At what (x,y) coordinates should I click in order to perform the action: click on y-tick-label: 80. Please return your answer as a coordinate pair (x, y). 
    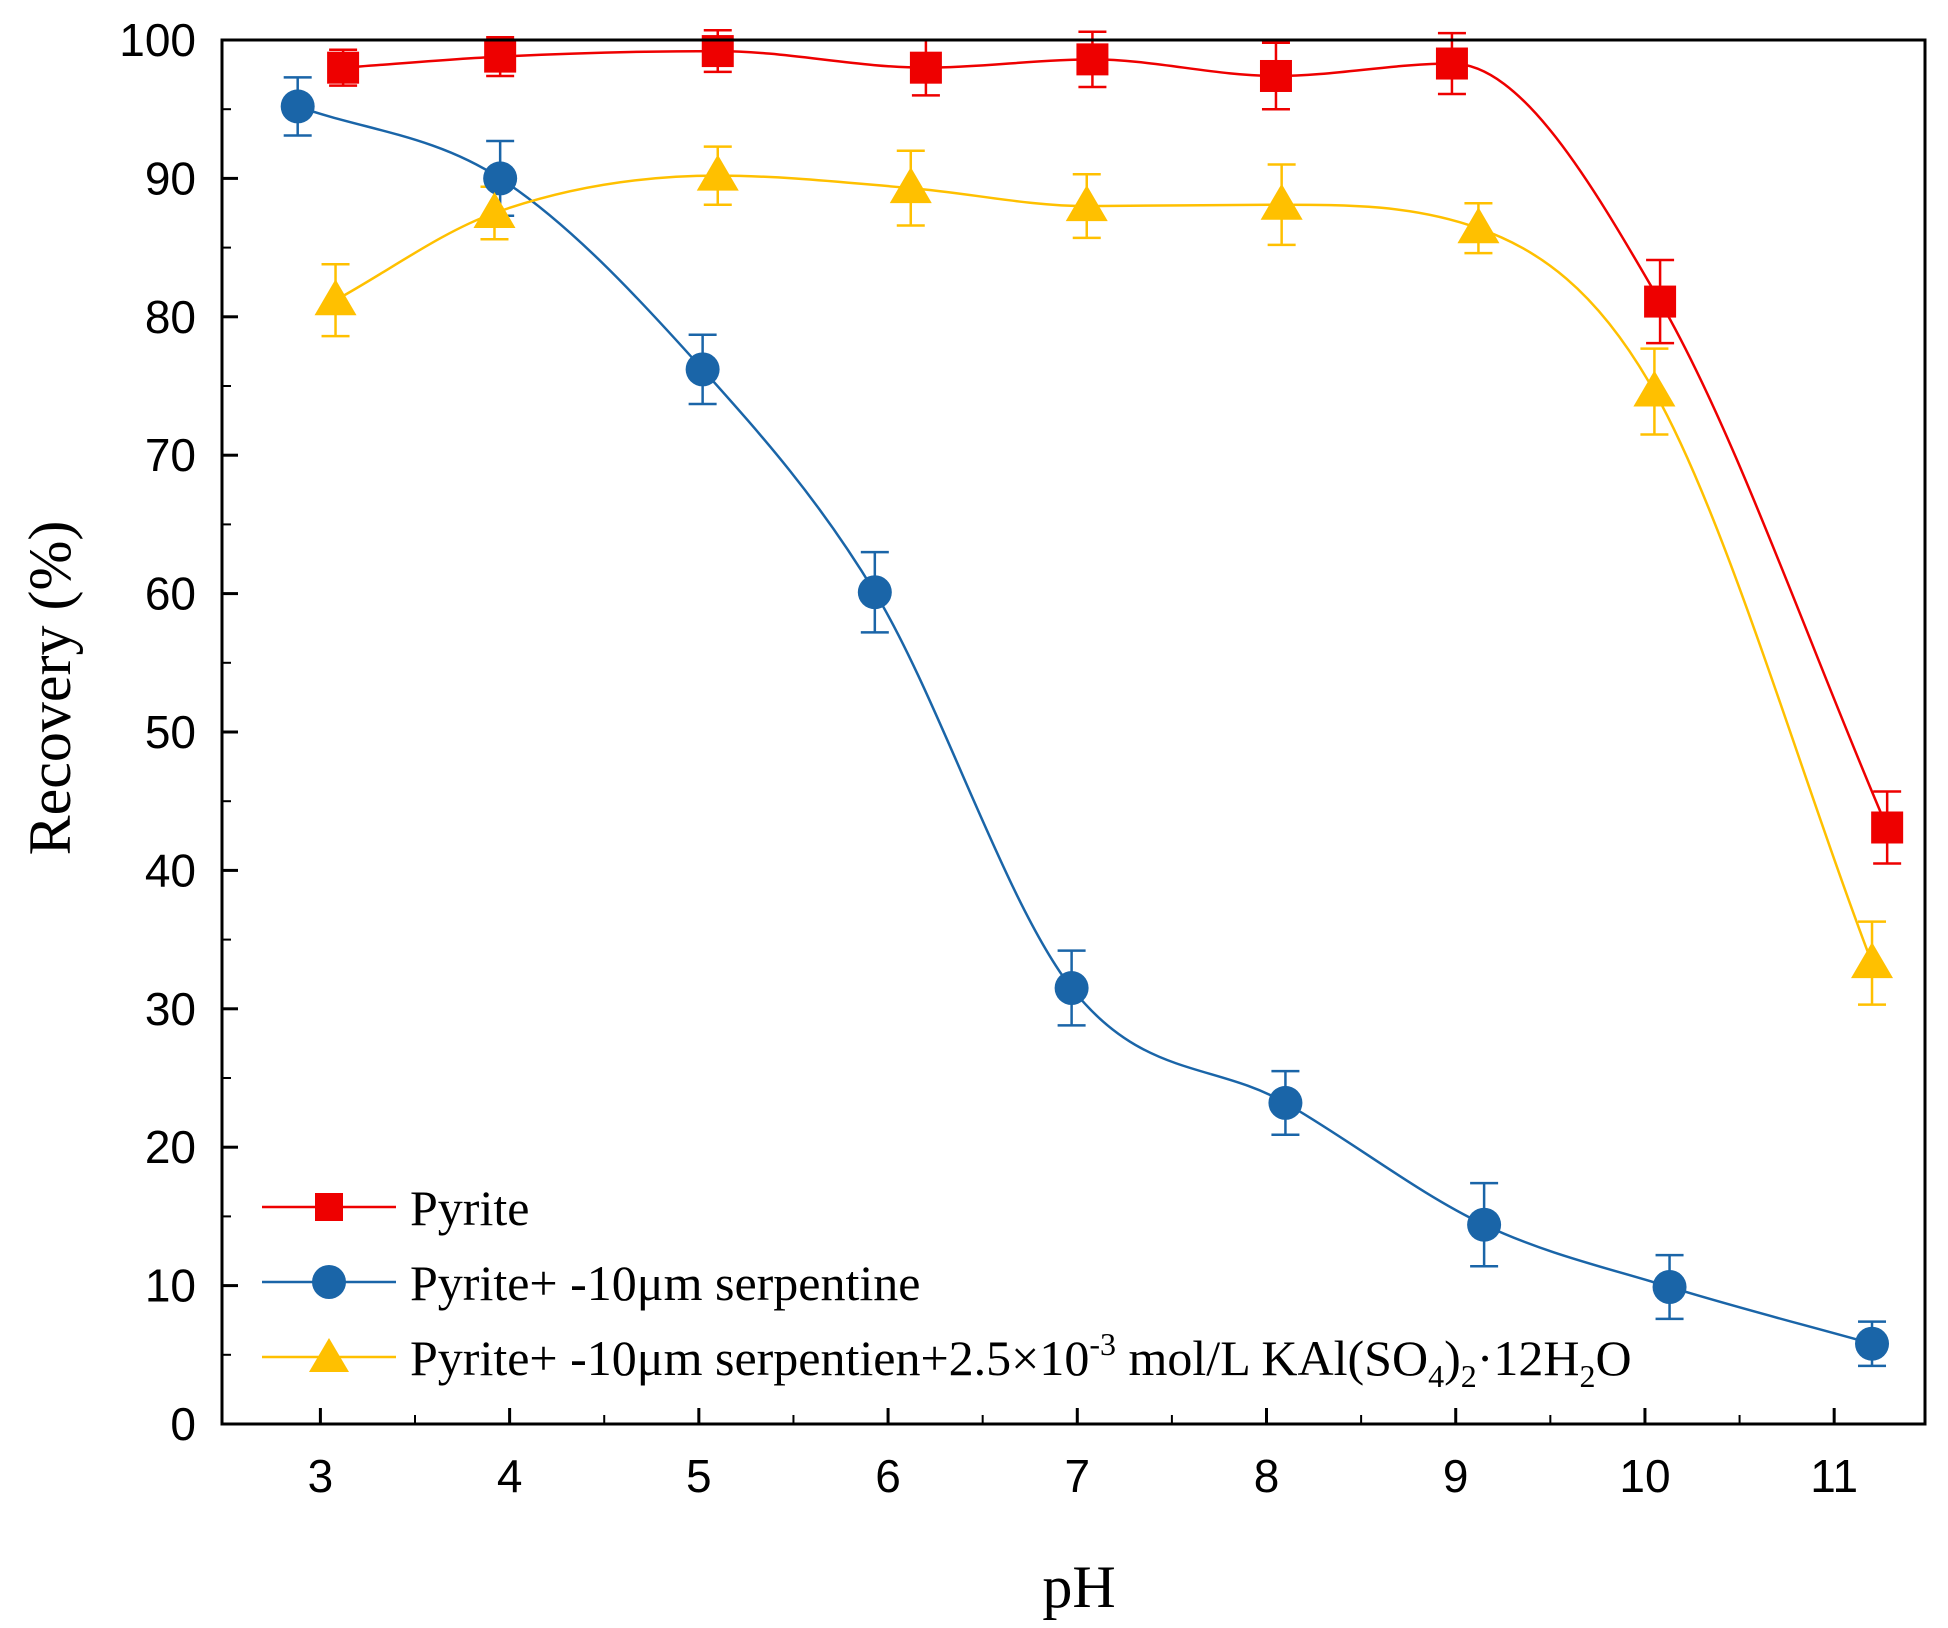
    Looking at the image, I should click on (170, 317).